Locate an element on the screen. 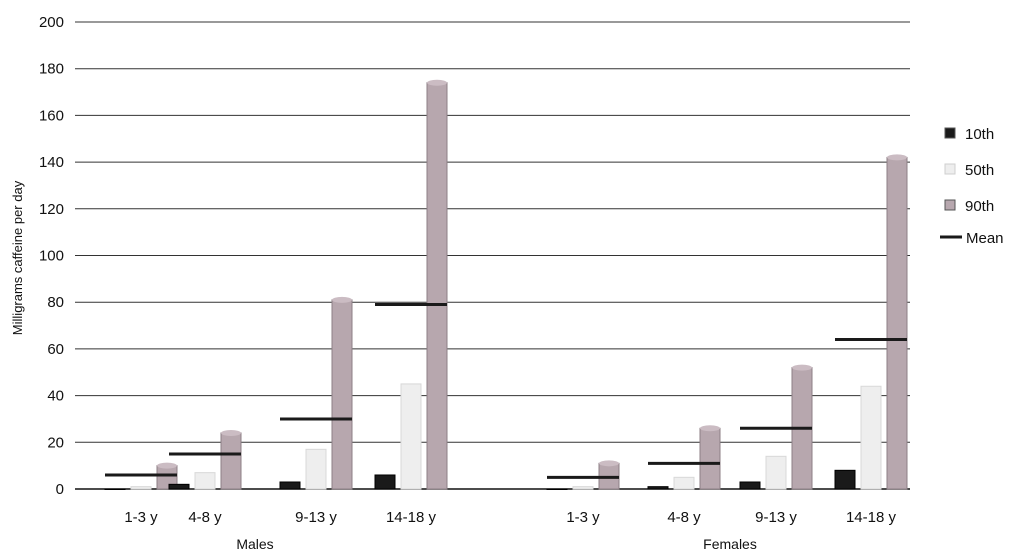  y-tick-labels: 0 20 40 60 80 100 120 140 160 180 200 is located at coordinates (51, 256).